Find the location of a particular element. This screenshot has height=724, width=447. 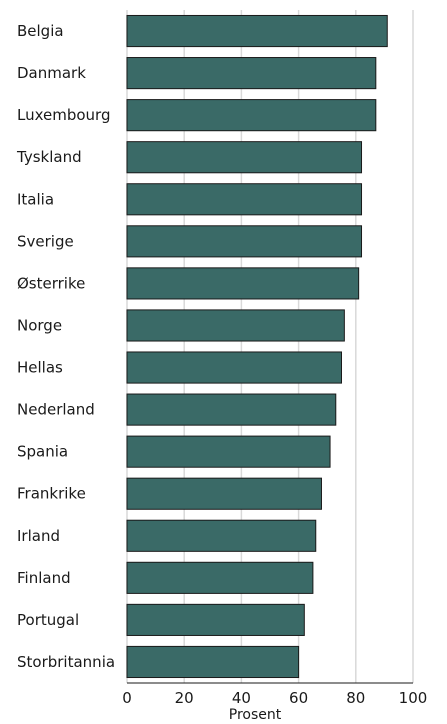

category-label: Portugal is located at coordinates (48, 620).